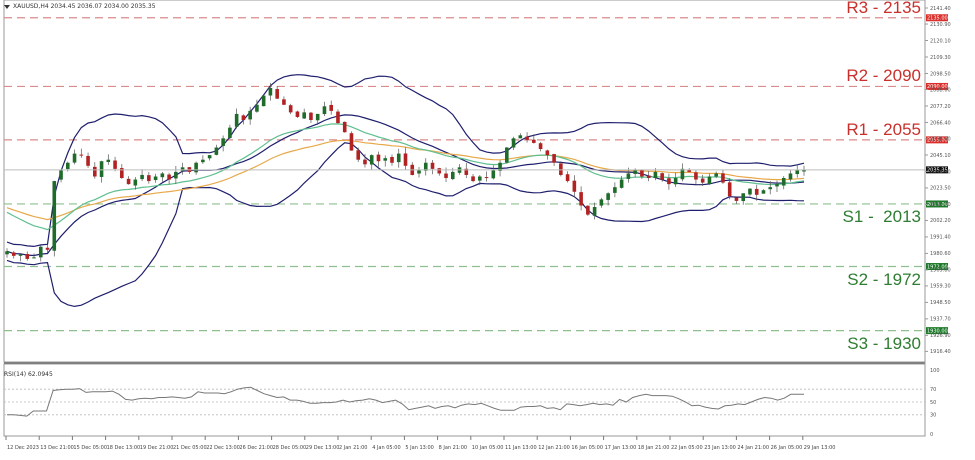 The image size is (975, 460). What do you see at coordinates (7, 6) in the screenshot?
I see `collapse-triangle-icon` at bounding box center [7, 6].